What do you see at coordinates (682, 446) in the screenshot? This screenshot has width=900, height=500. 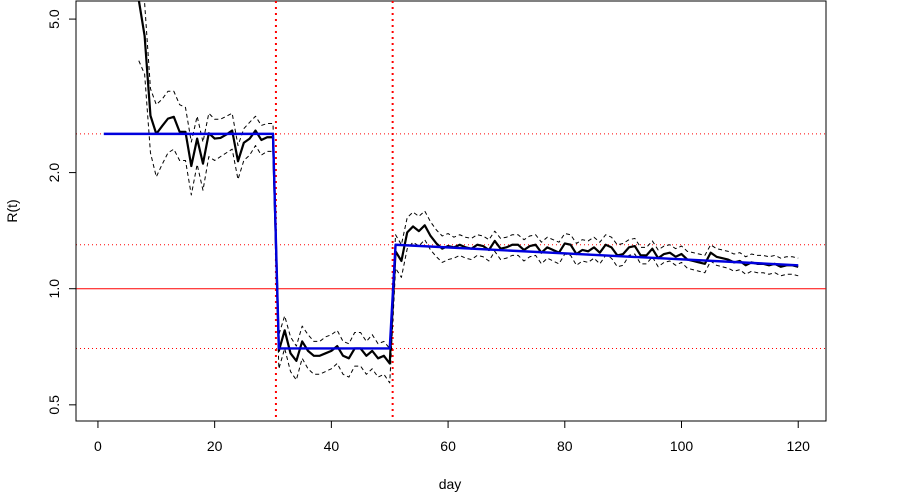 I see `x-tick-label: 100` at bounding box center [682, 446].